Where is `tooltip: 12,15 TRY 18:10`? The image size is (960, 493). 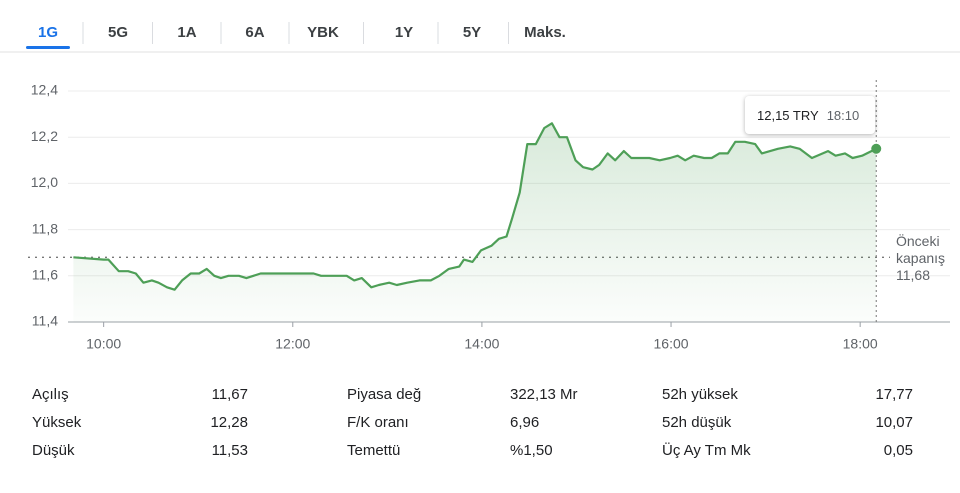
tooltip: 12,15 TRY 18:10 is located at coordinates (810, 115).